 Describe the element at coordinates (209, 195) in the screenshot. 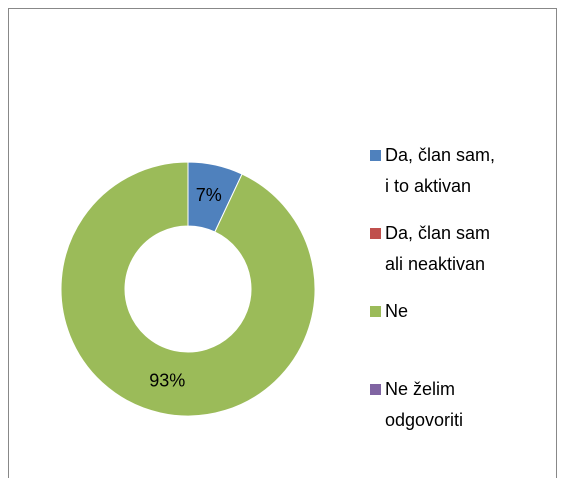

I see `data-label: 7%` at that location.